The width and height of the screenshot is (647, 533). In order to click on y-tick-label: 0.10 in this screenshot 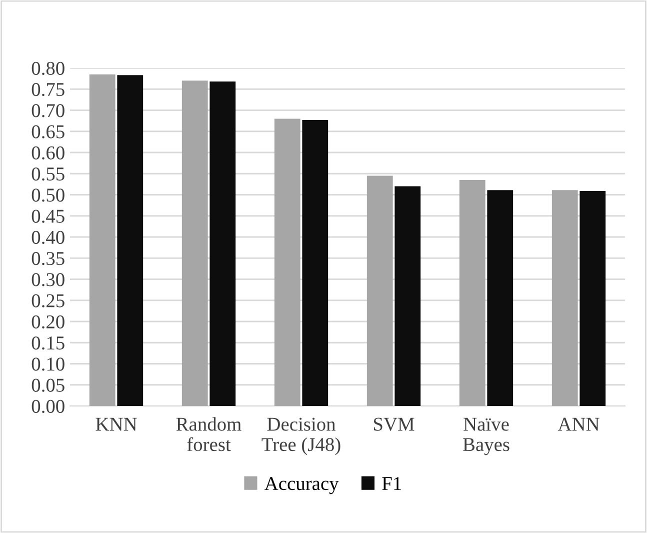, I will do `click(48, 364)`.